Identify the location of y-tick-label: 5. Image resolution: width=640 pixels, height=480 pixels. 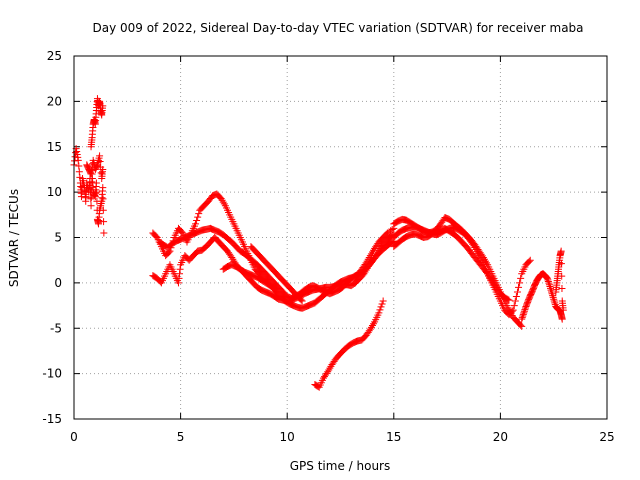
(58, 238).